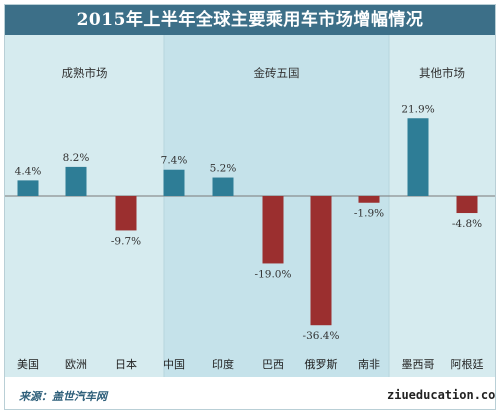  I want to click on data-label: -36.4%, so click(321, 336).